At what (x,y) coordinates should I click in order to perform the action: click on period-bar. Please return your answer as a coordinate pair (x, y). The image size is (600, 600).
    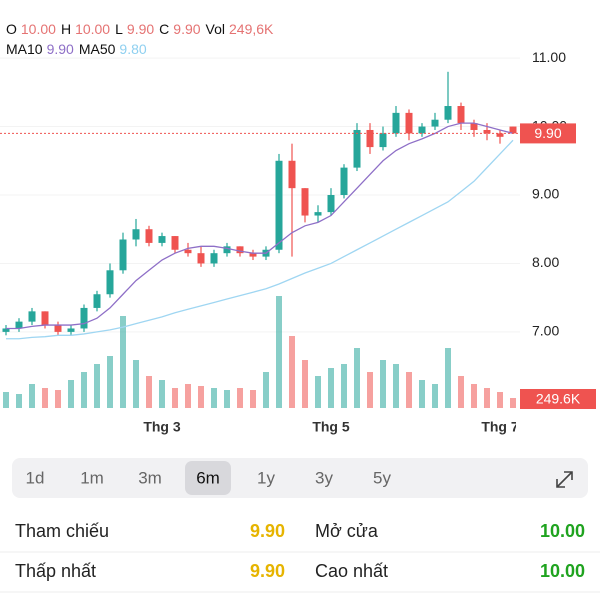
    Looking at the image, I should click on (300, 478).